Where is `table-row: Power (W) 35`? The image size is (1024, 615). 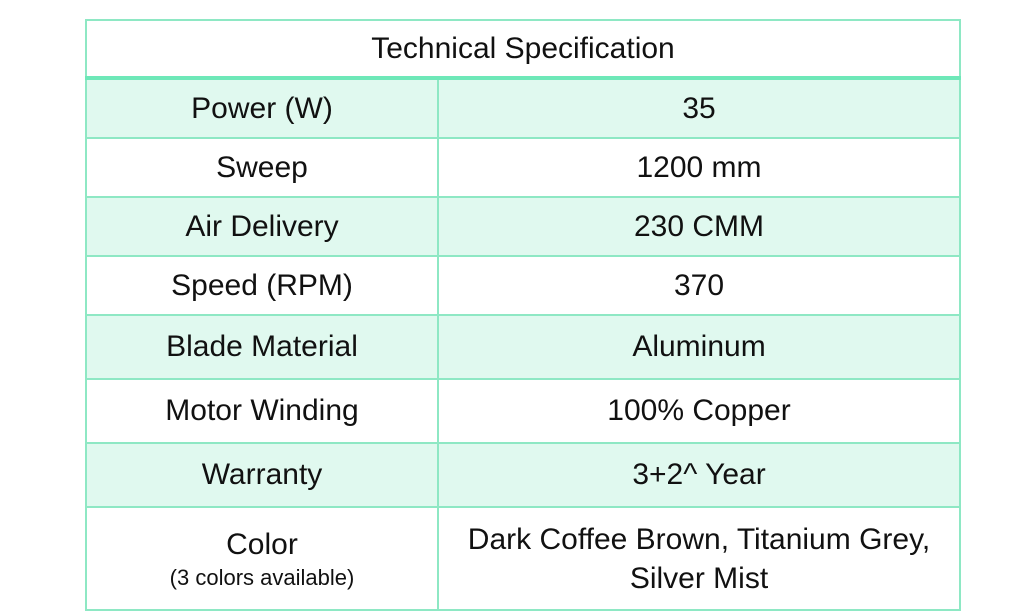 table-row: Power (W) 35 is located at coordinates (523, 108).